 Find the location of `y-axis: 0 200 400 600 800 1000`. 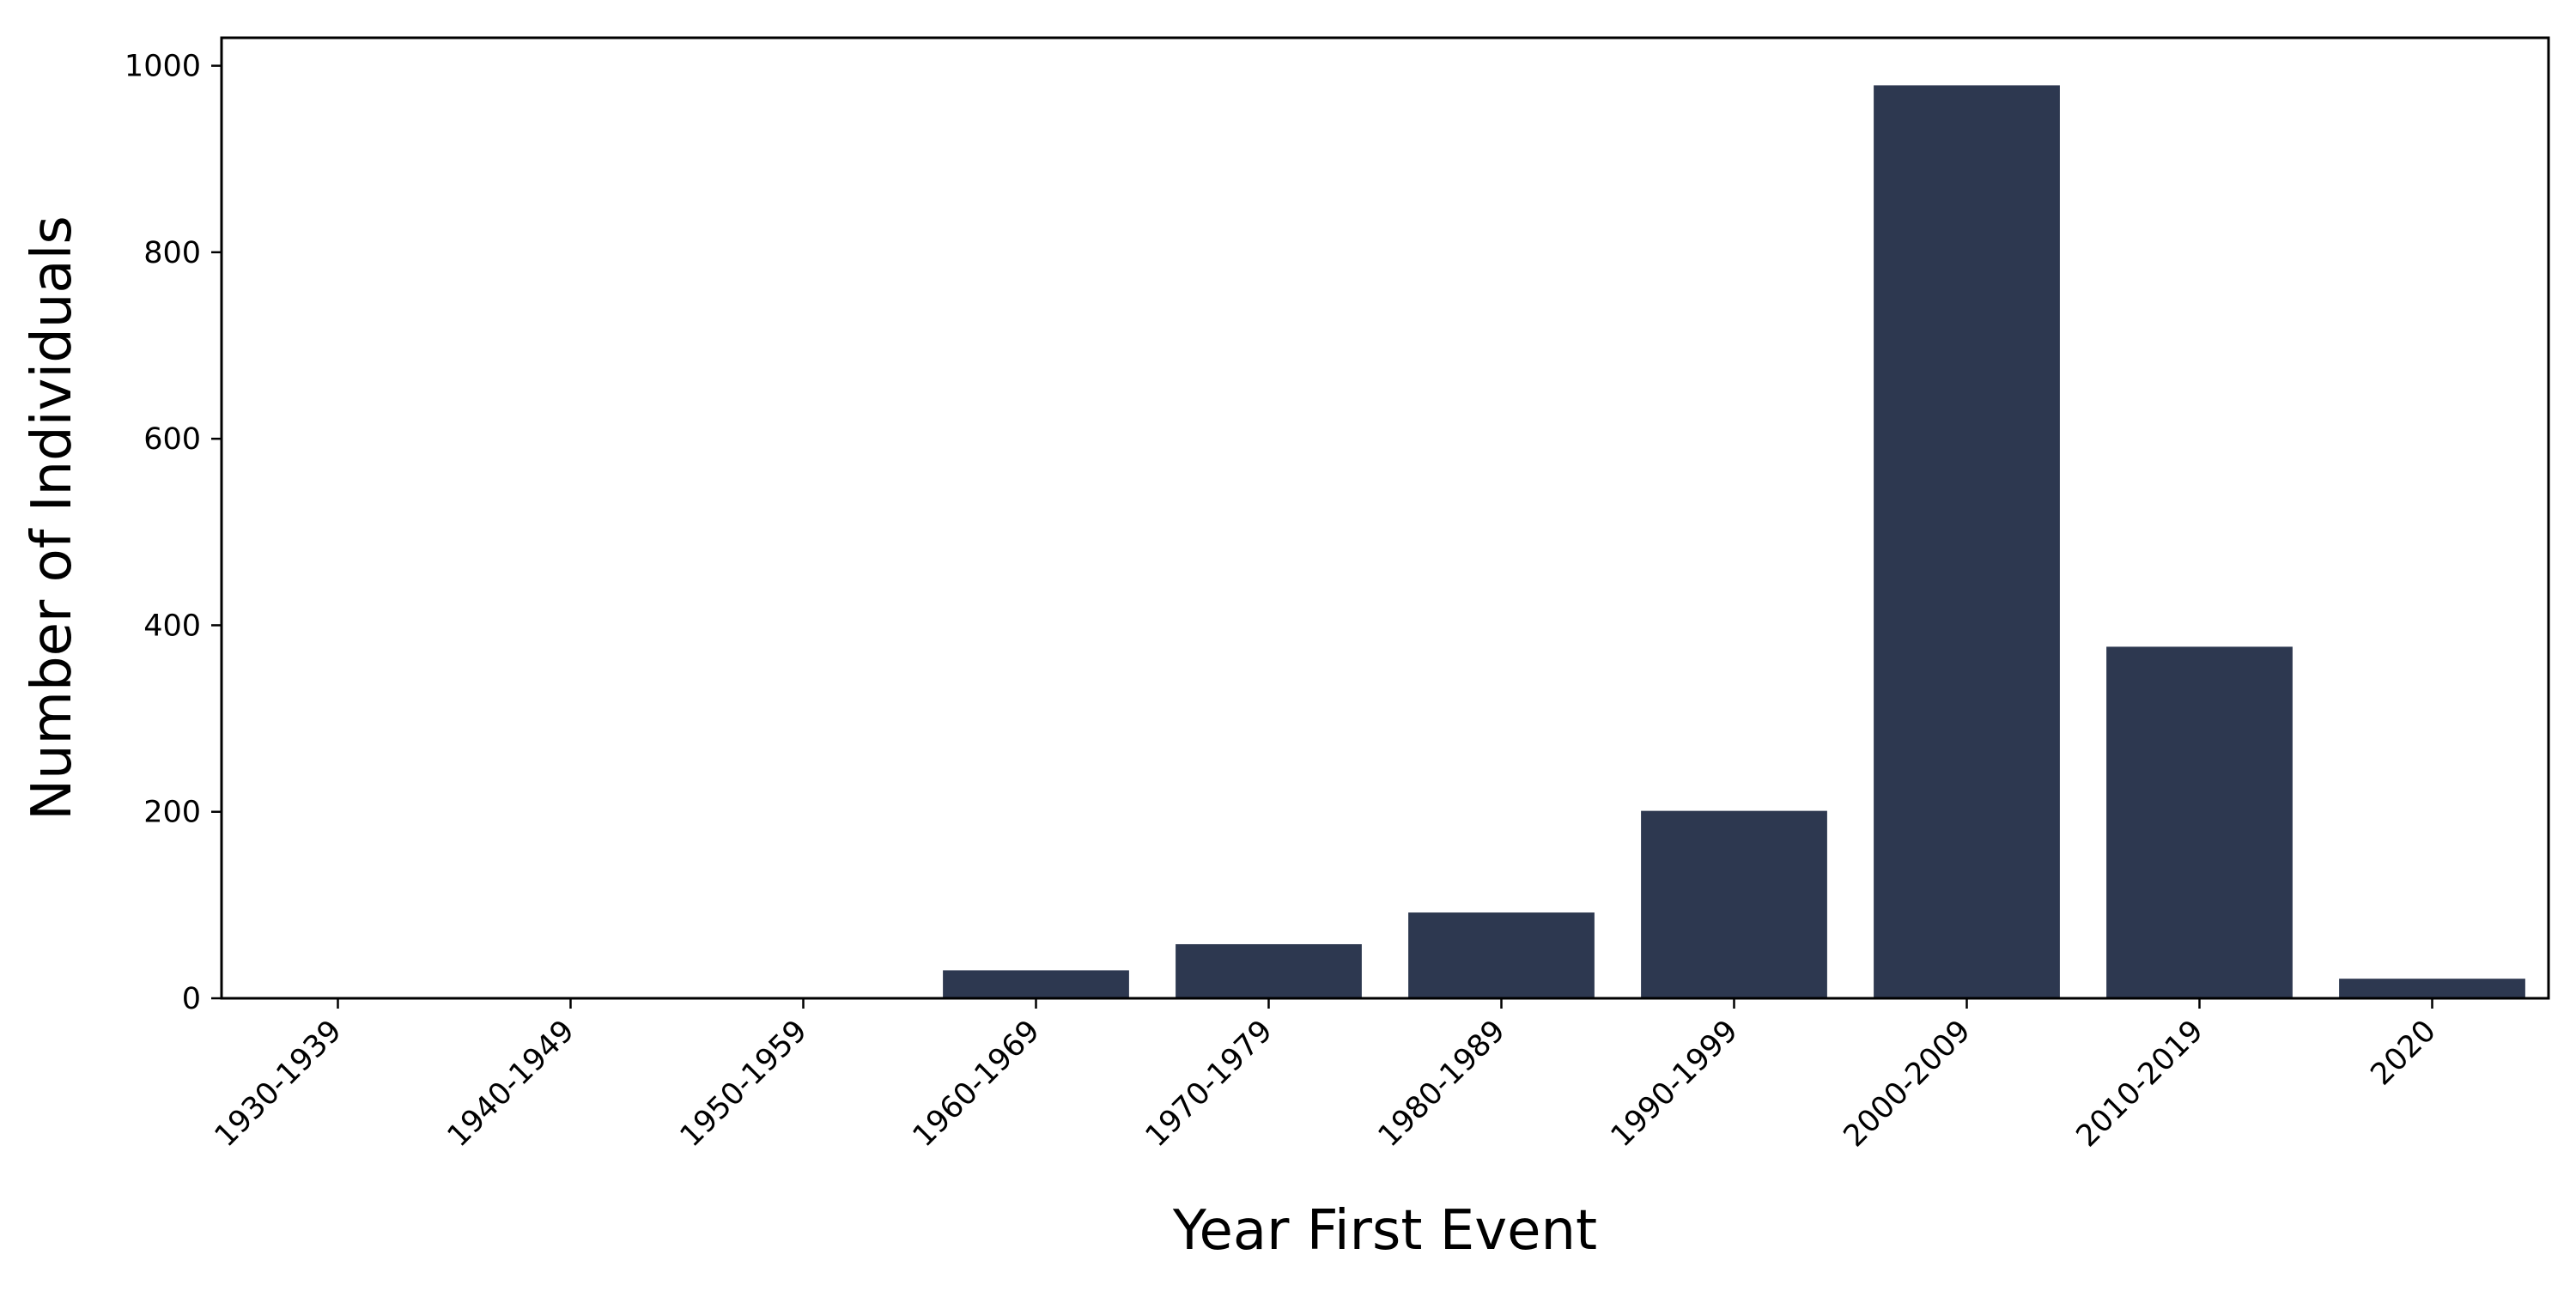

y-axis: 0 200 400 600 800 1000 is located at coordinates (174, 533).